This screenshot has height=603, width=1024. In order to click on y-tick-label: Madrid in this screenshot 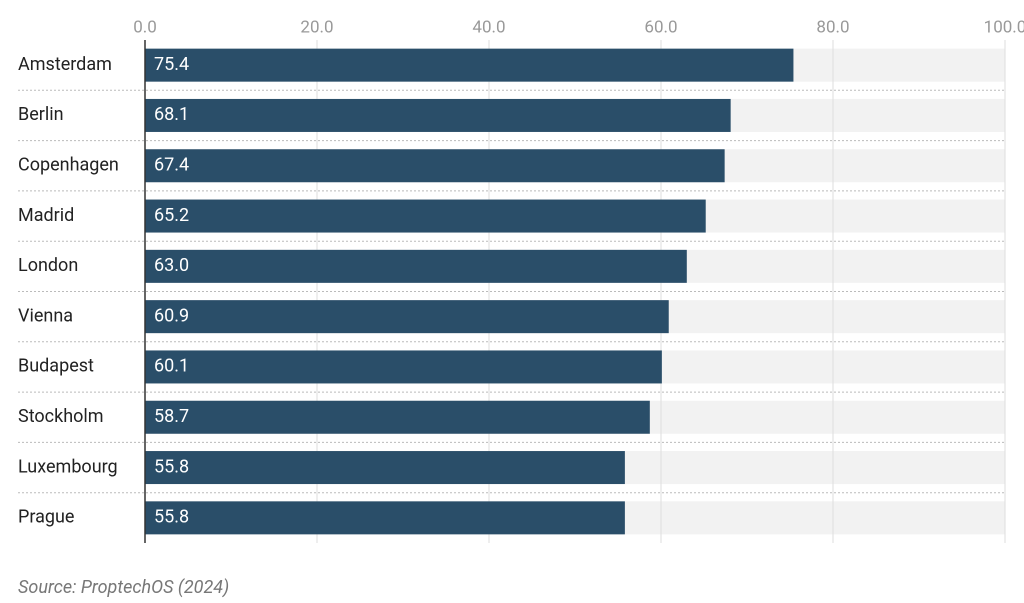, I will do `click(46, 215)`.